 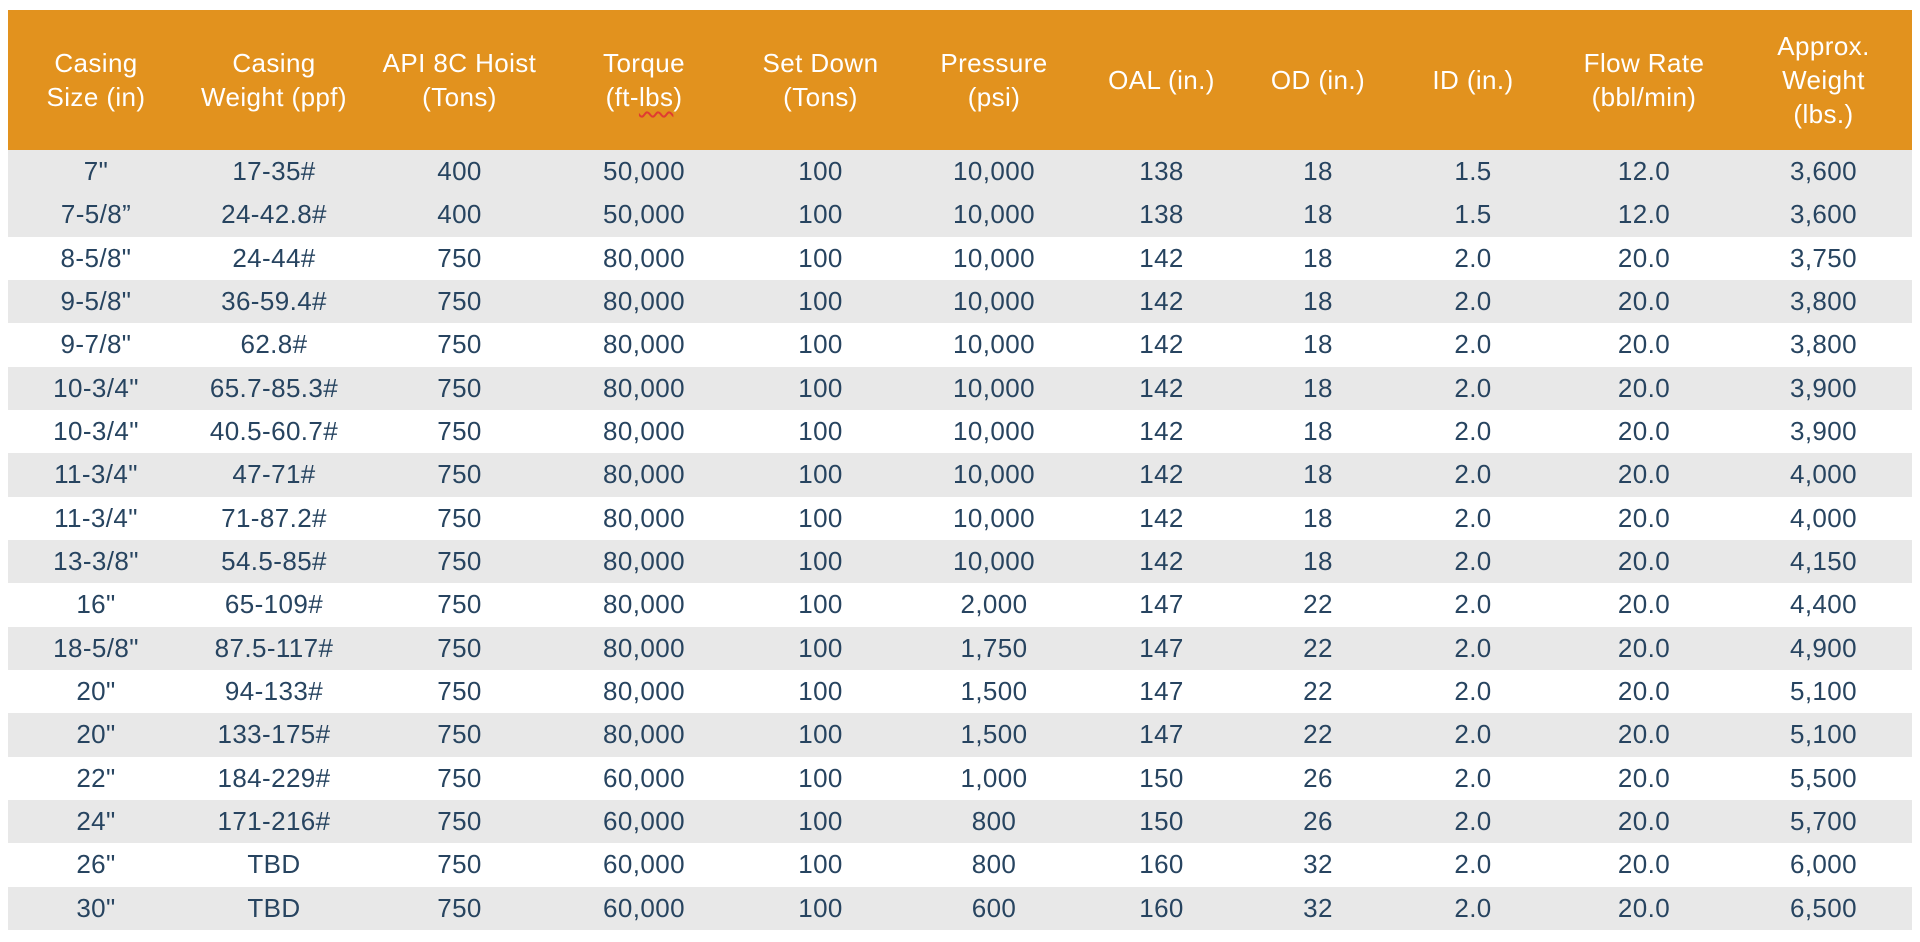 What do you see at coordinates (1318, 778) in the screenshot?
I see `cell-od: 26` at bounding box center [1318, 778].